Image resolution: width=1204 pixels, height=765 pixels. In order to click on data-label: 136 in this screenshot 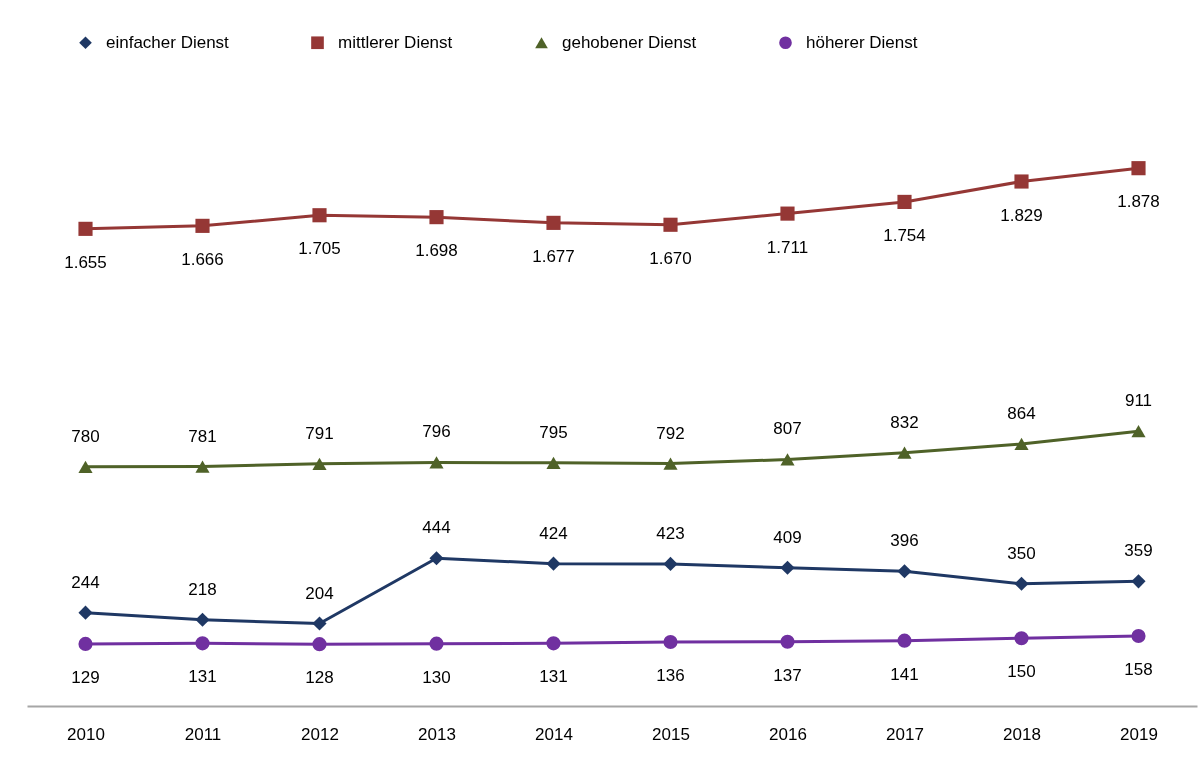, I will do `click(670, 676)`.